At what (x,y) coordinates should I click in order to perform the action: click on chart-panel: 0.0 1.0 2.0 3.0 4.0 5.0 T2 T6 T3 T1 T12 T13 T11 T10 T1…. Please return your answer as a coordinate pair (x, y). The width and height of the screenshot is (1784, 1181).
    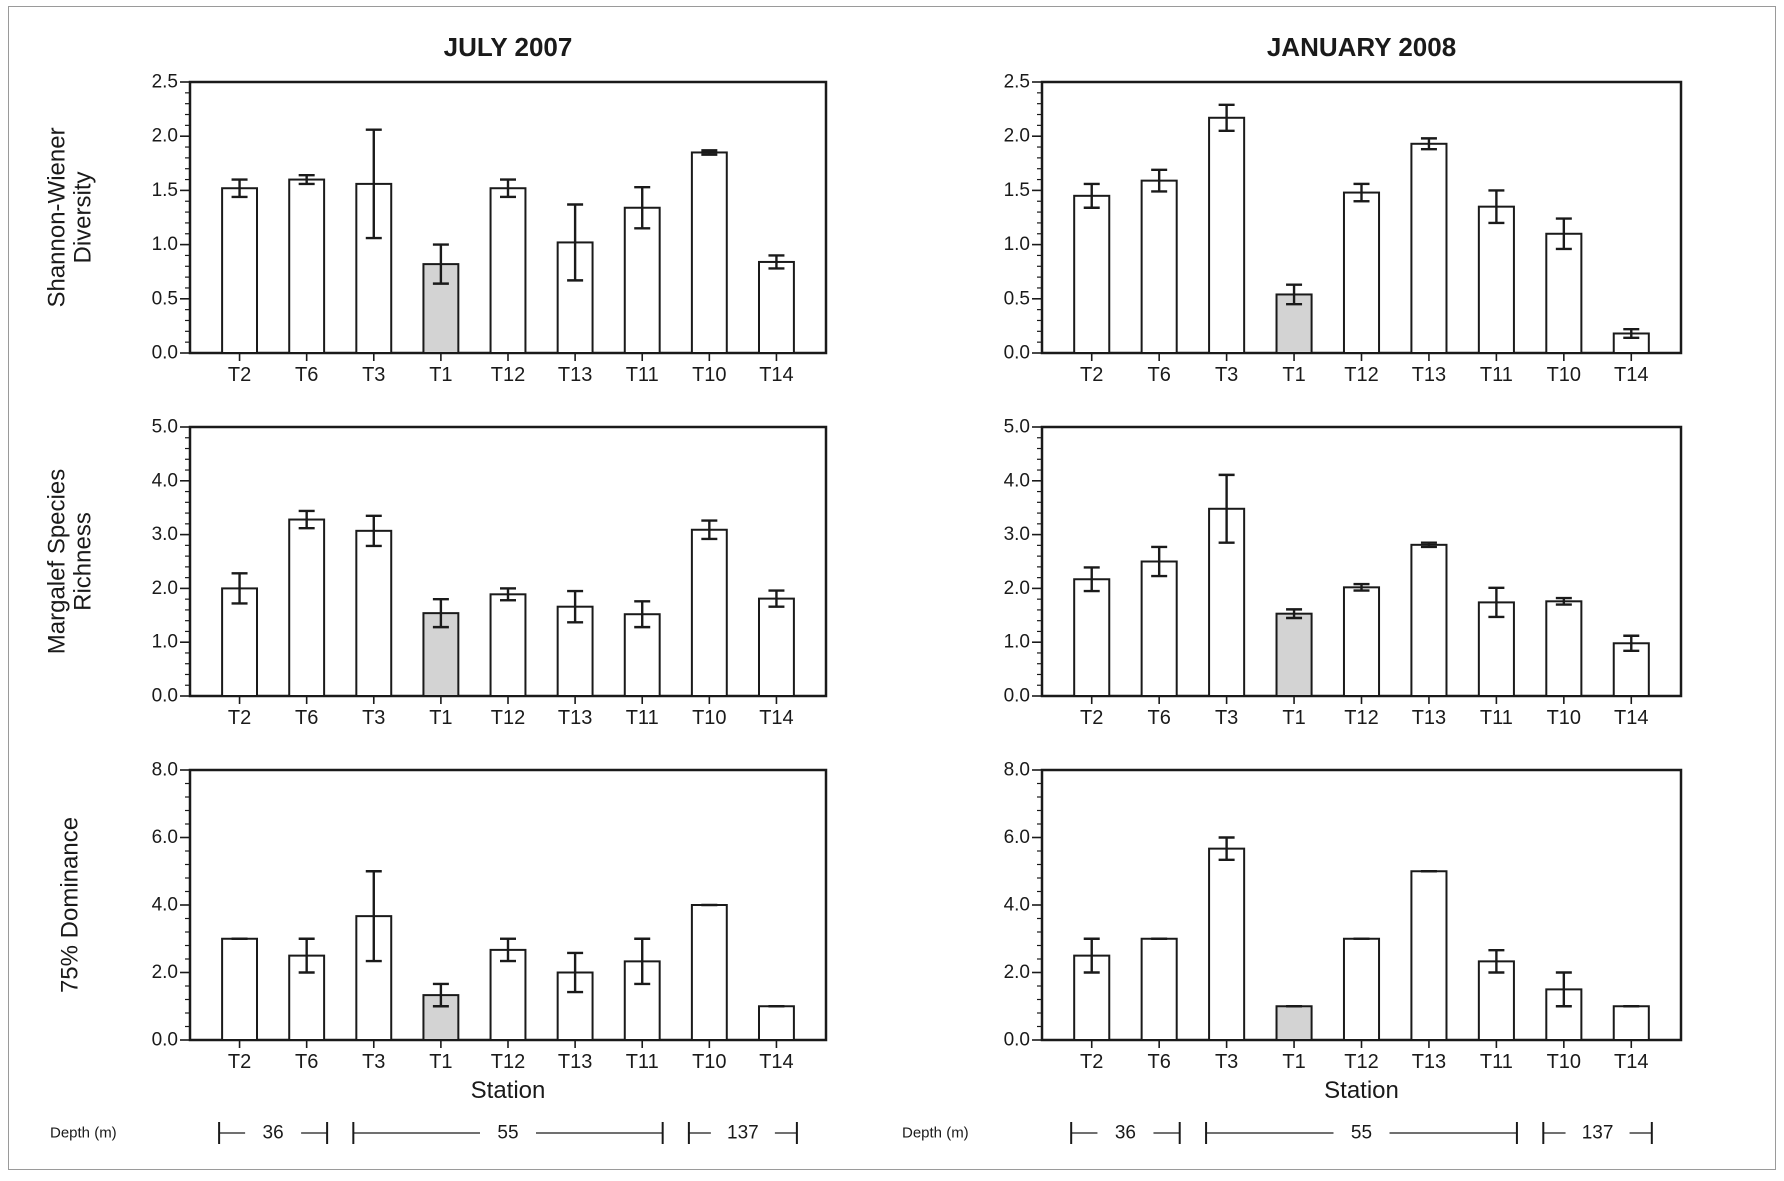
    Looking at the image, I should click on (1343, 573).